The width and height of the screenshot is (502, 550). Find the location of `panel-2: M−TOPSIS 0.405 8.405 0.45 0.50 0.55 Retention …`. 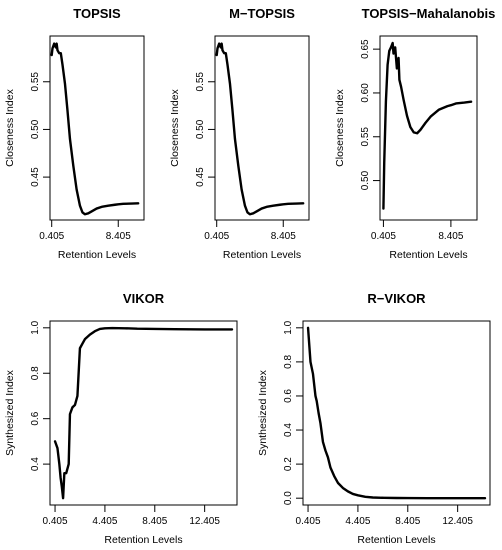

panel-2: M−TOPSIS 0.405 8.405 0.45 0.50 0.55 Retention … is located at coordinates (239, 133).